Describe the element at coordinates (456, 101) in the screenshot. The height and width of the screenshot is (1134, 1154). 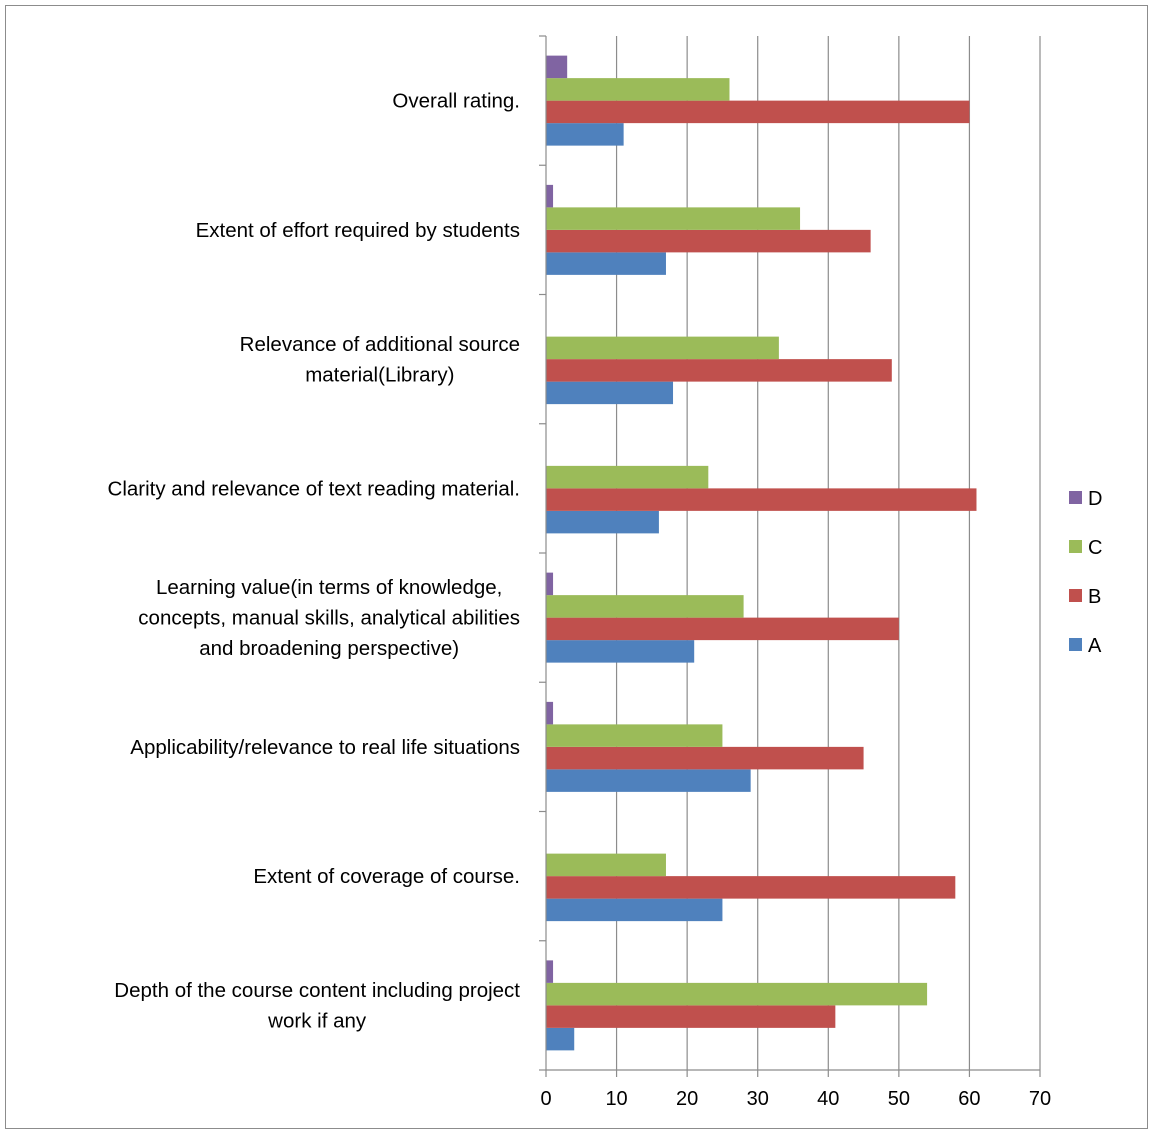
I see `category-label-7-line-0: Overall rating.` at that location.